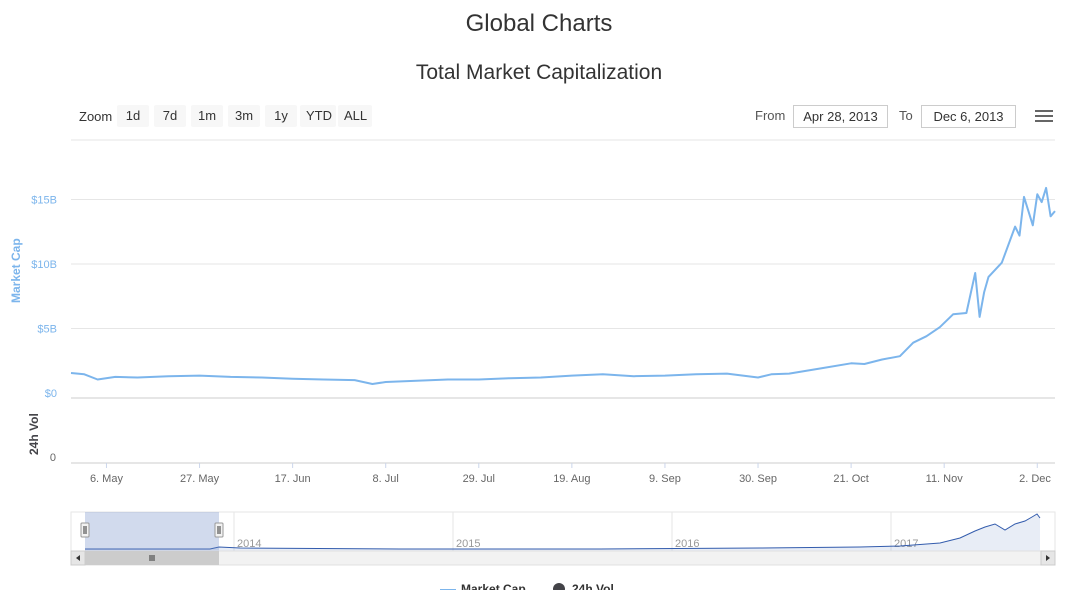 Image resolution: width=1078 pixels, height=590 pixels. I want to click on from-label: From, so click(770, 115).